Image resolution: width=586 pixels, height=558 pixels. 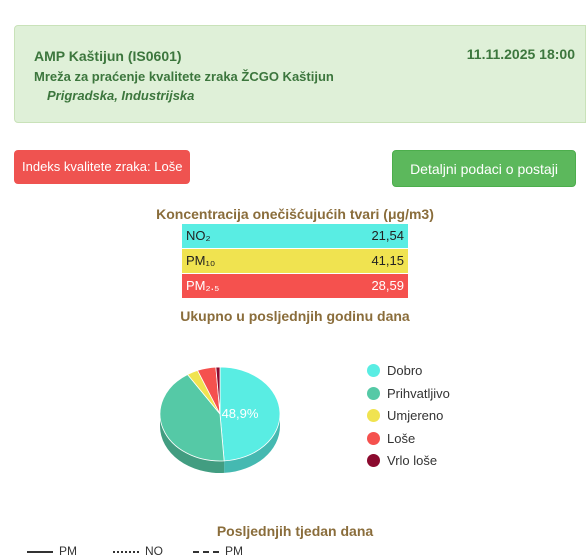 I want to click on pollutant-value: 28,59, so click(x=387, y=285).